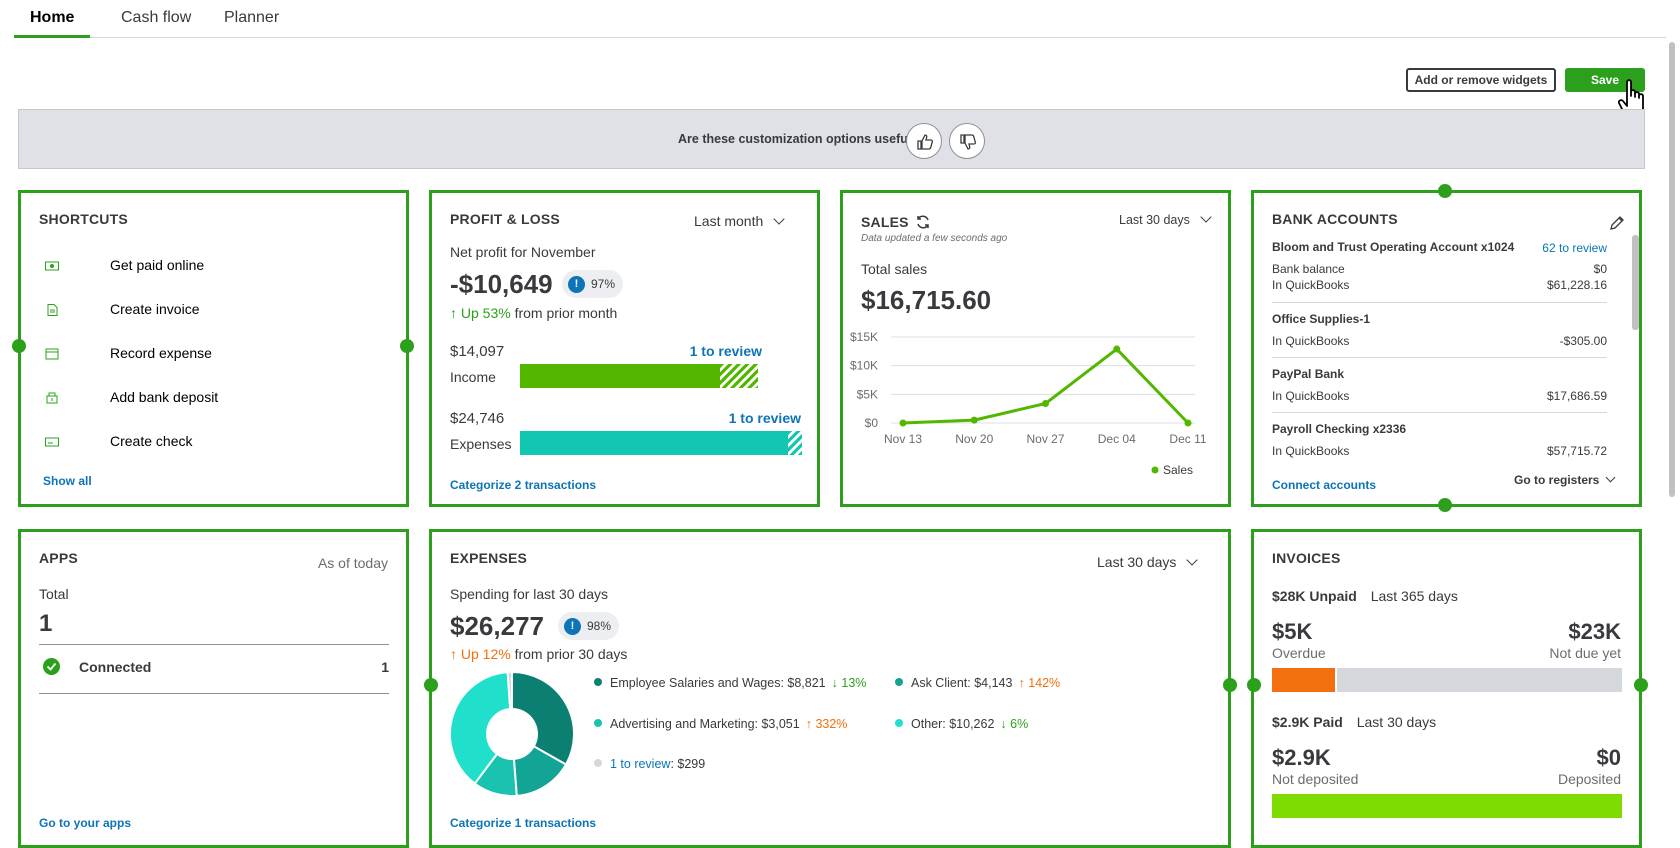 The width and height of the screenshot is (1680, 848). Describe the element at coordinates (191, 310) in the screenshot. I see `shortcut-create-invoice: Create invoice` at that location.